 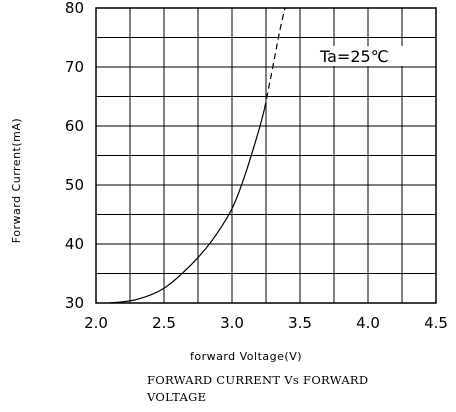 I want to click on x-tick-label: 2.5, so click(x=164, y=323).